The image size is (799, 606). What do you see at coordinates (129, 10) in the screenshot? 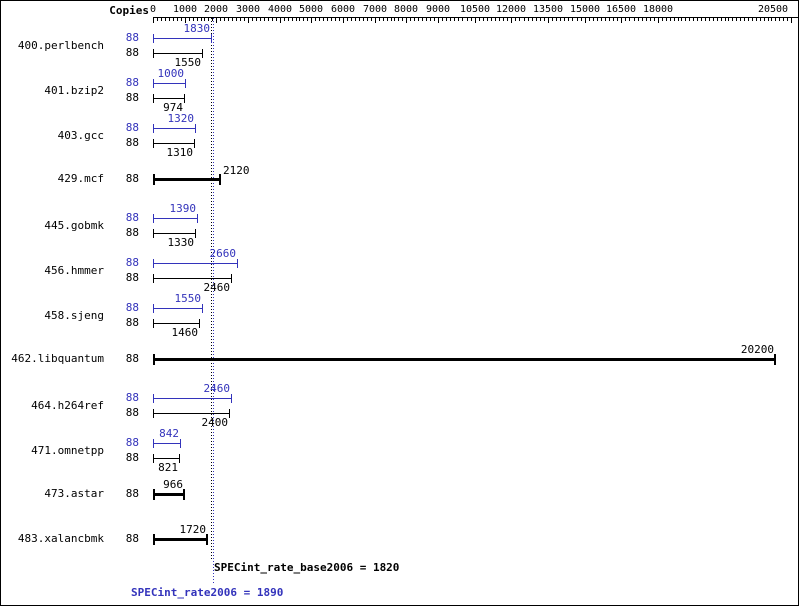
I see `copies-column-header: Copies` at bounding box center [129, 10].